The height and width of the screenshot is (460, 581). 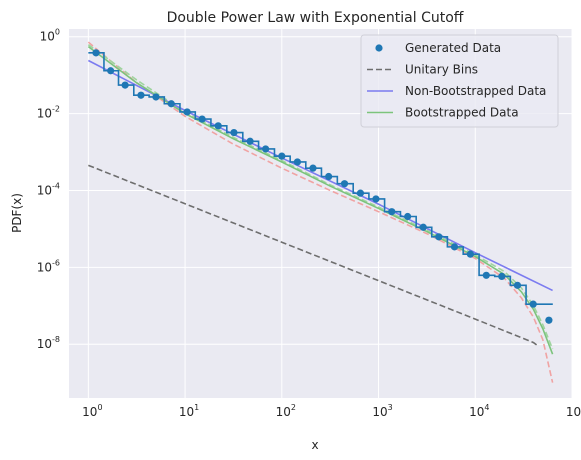 What do you see at coordinates (48, 343) in the screenshot?
I see `y-tick-label: 10⁻⁸` at bounding box center [48, 343].